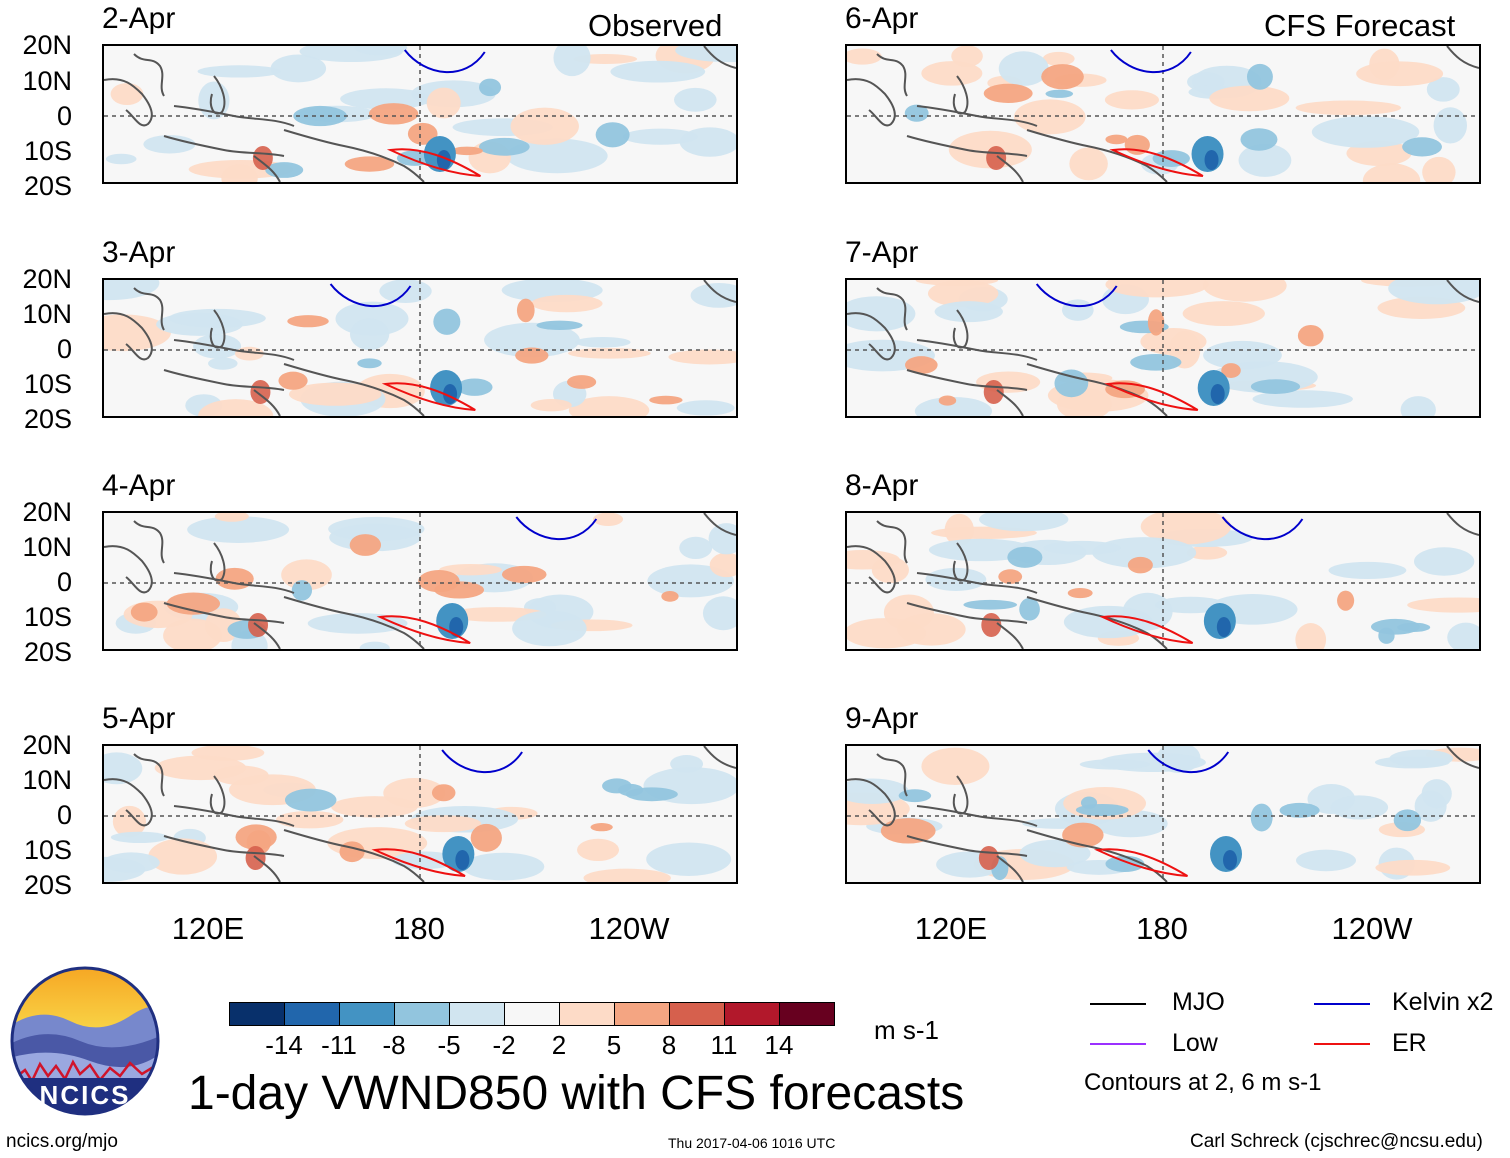 This screenshot has height=1158, width=1510. What do you see at coordinates (47, 186) in the screenshot?
I see `lat-label: 20S` at bounding box center [47, 186].